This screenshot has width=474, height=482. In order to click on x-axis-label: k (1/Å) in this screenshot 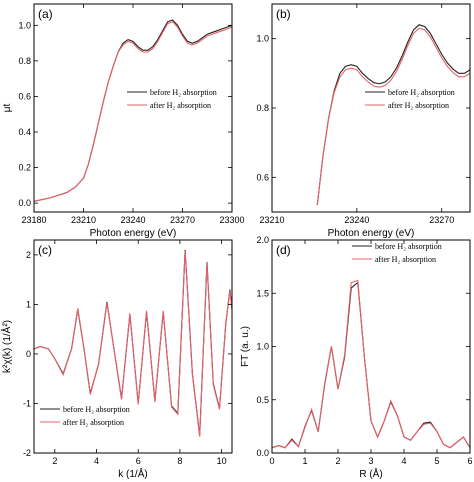, I will do `click(132, 473)`.